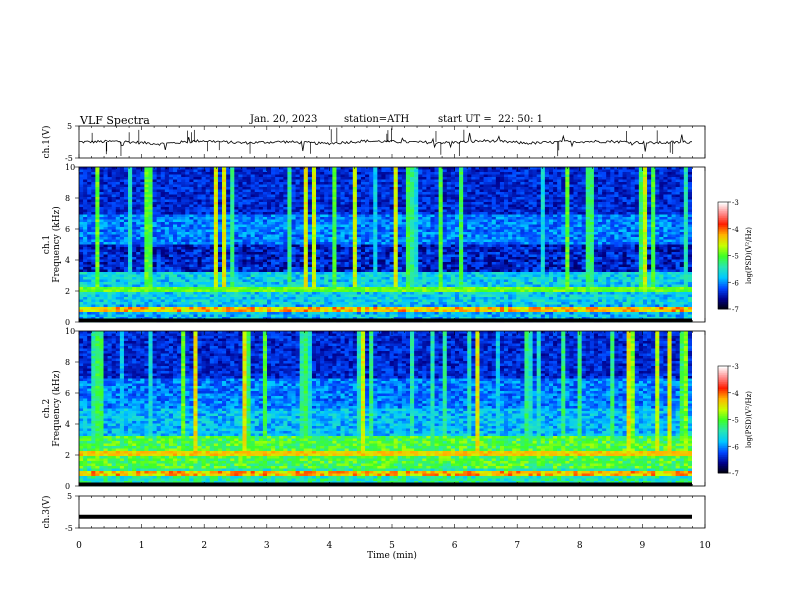 This screenshot has height=612, width=792. What do you see at coordinates (386, 142) in the screenshot?
I see `series-line` at bounding box center [386, 142].